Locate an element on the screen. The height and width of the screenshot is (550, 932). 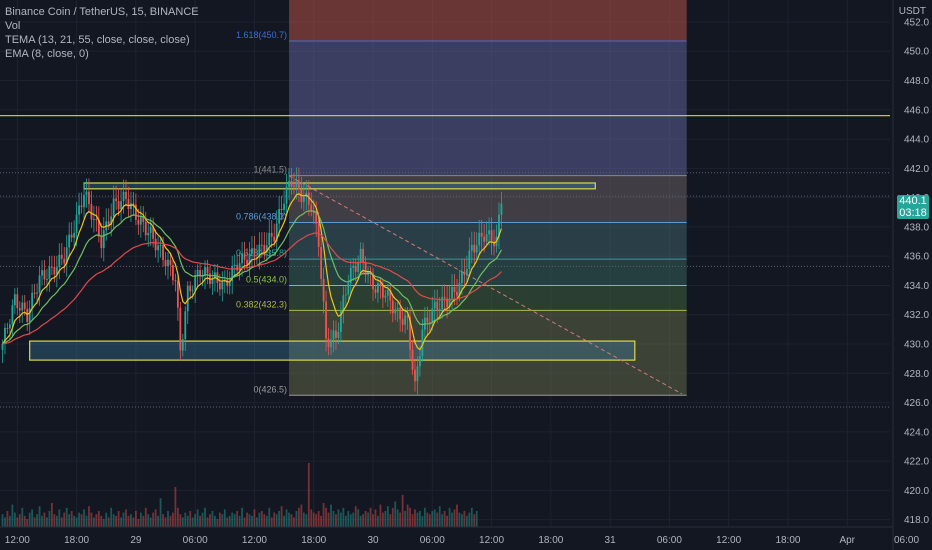
fib-level-label: 0.786(438.3) is located at coordinates (261, 217).